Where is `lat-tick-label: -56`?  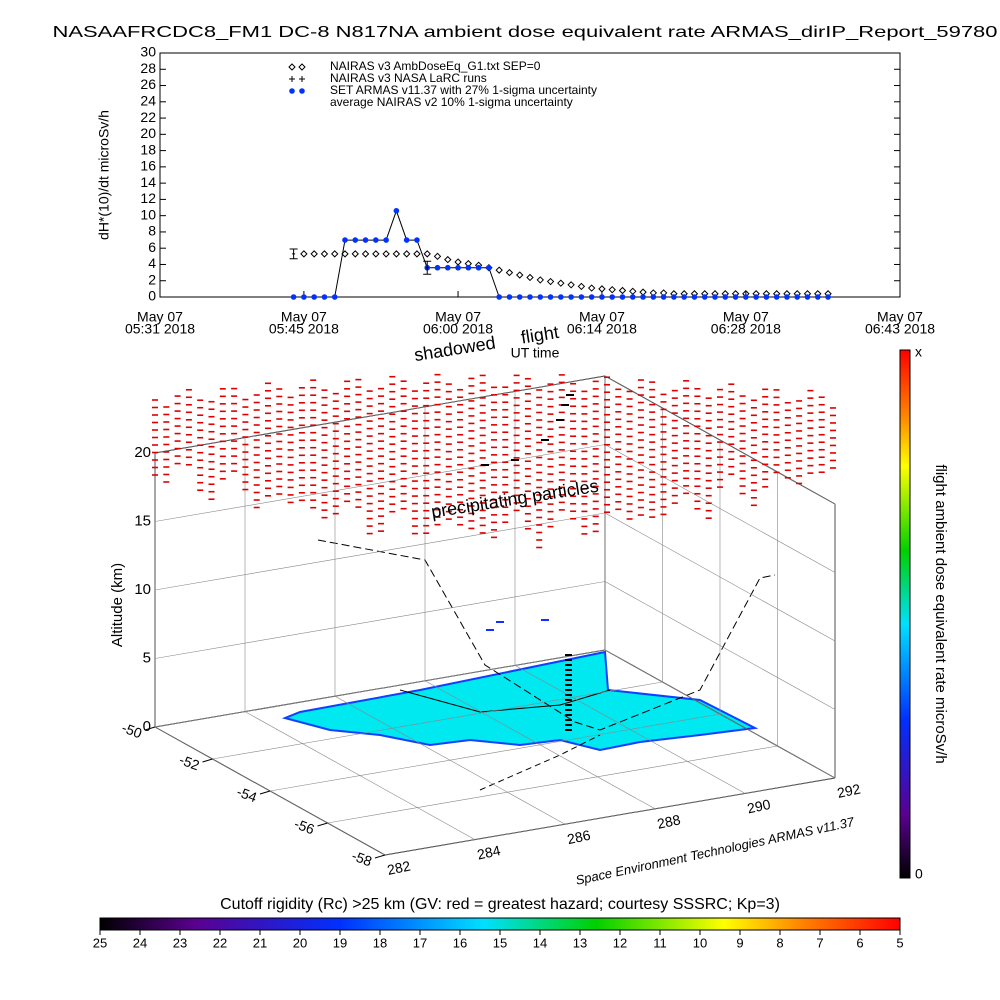 lat-tick-label: -56 is located at coordinates (304, 826).